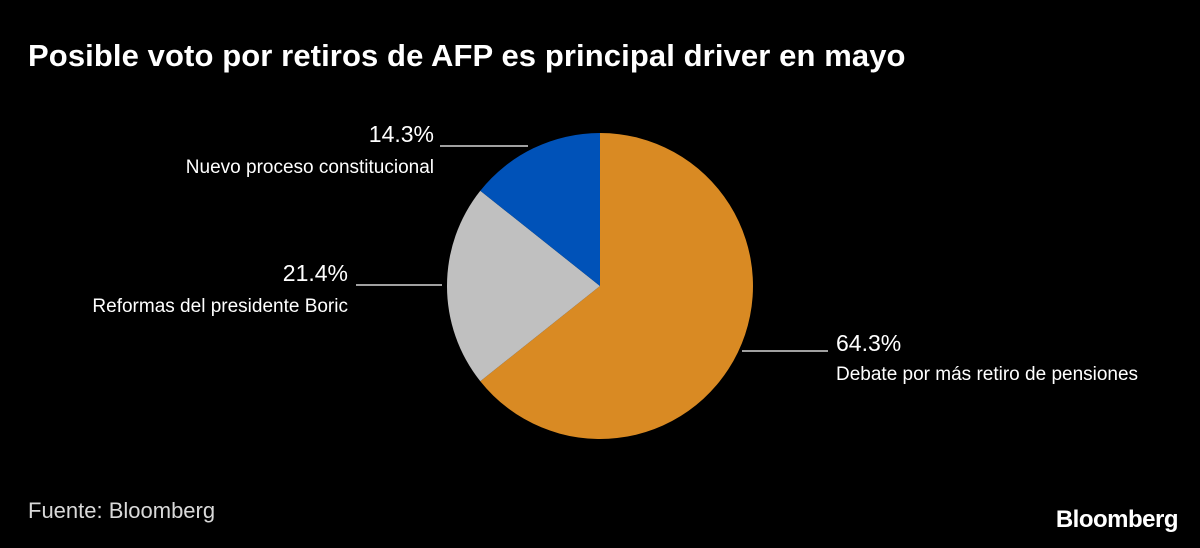  I want to click on source-note: Fuente: Bloomberg, so click(122, 510).